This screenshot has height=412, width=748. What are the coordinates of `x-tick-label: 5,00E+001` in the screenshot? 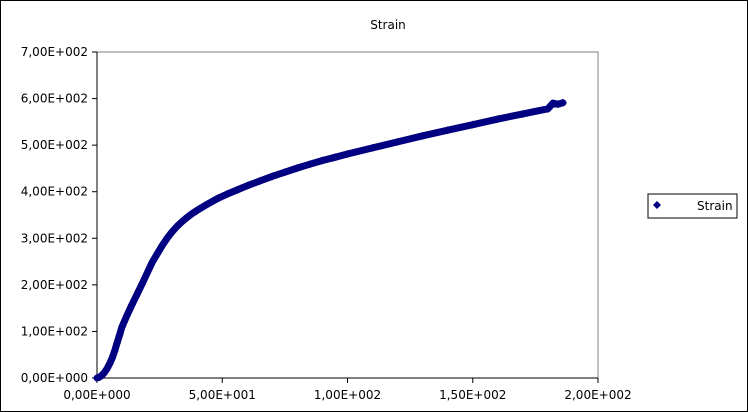 It's located at (222, 395).